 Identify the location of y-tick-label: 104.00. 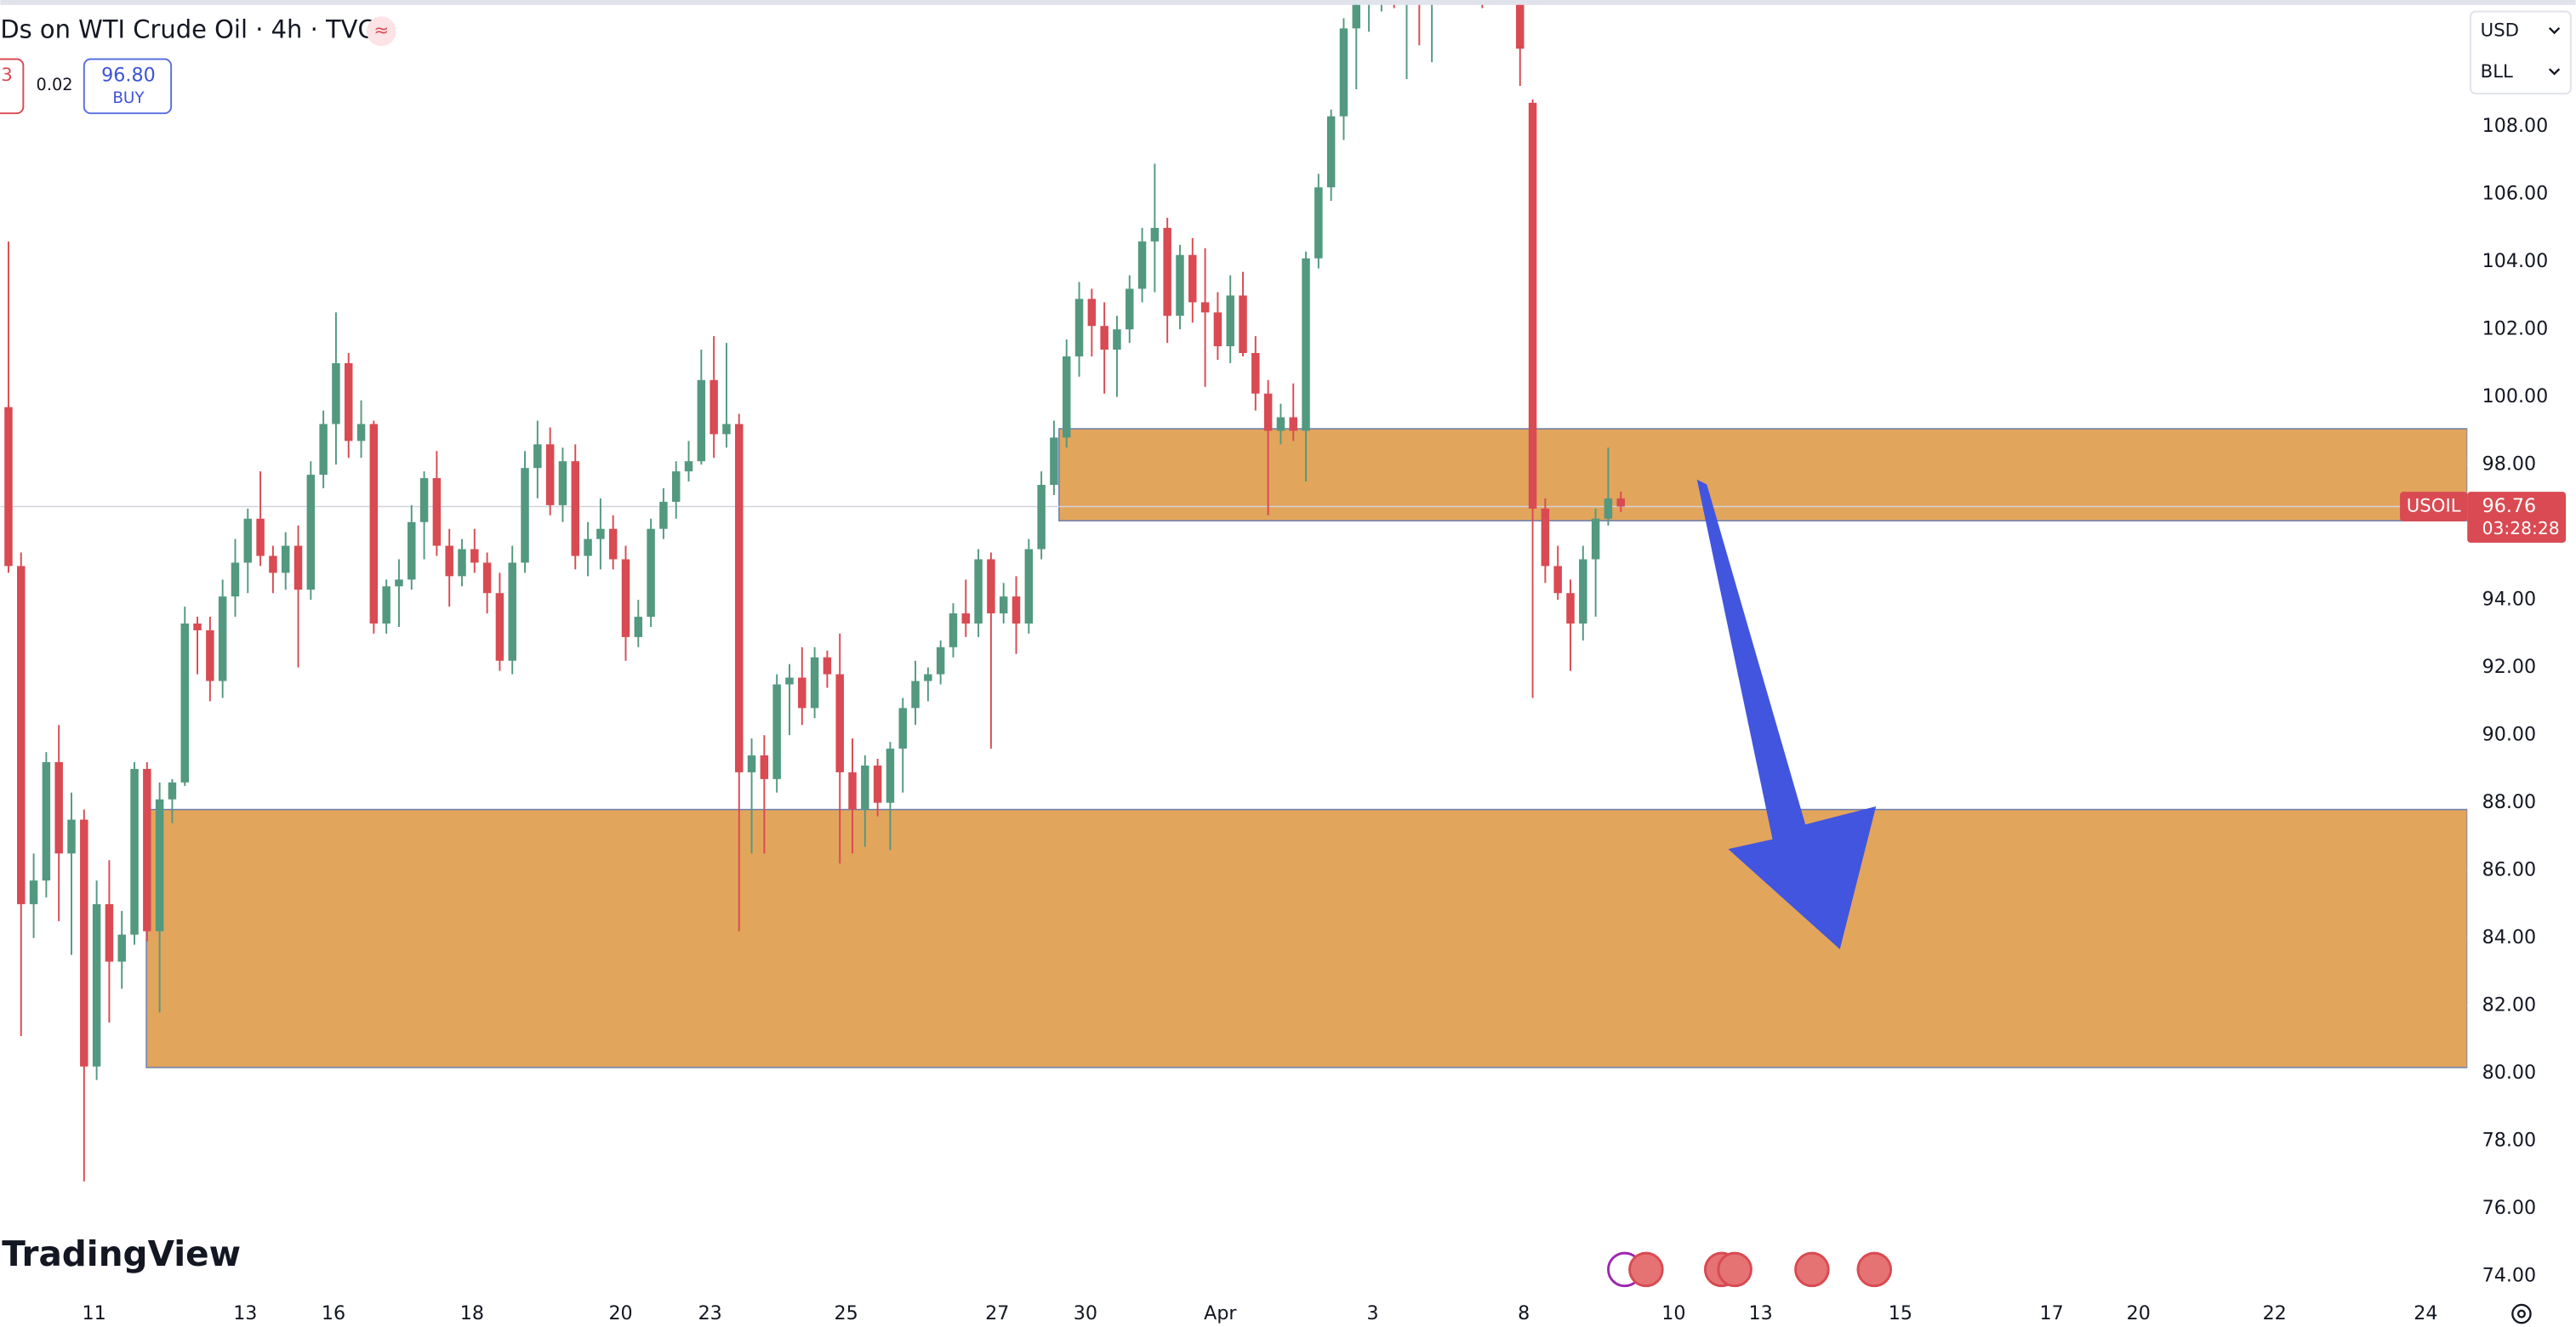
(2516, 261).